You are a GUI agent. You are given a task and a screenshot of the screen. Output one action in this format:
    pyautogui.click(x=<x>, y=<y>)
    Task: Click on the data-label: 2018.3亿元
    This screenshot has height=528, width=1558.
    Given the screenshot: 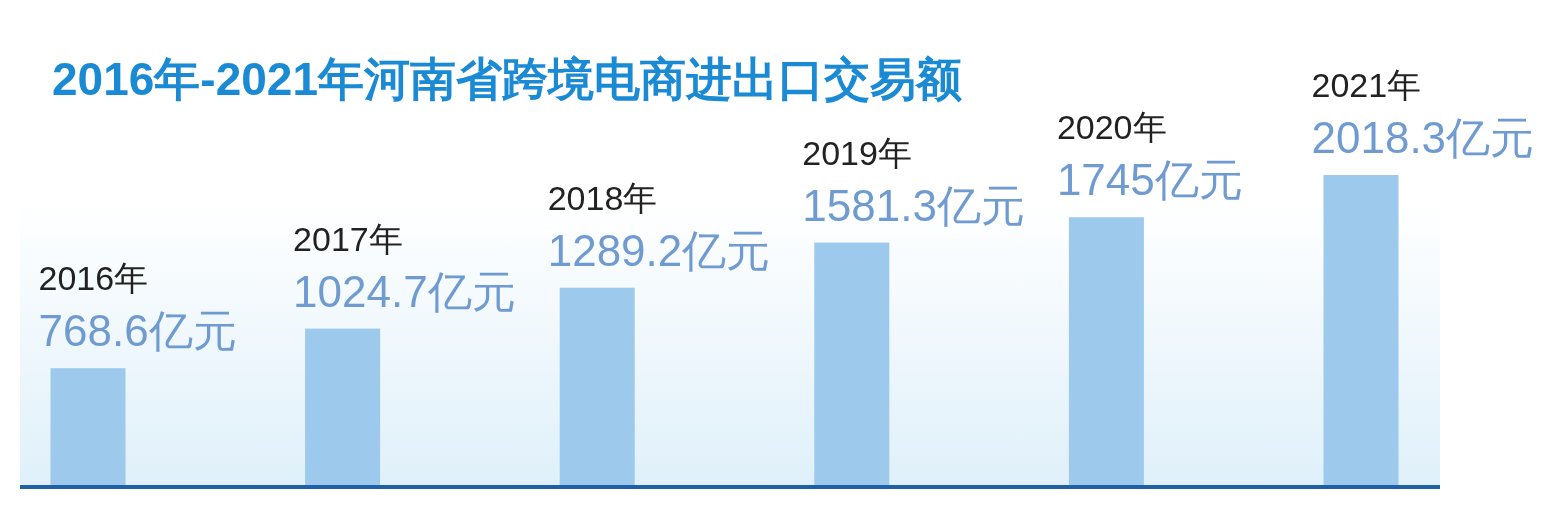 What is the action you would take?
    pyautogui.click(x=1423, y=137)
    